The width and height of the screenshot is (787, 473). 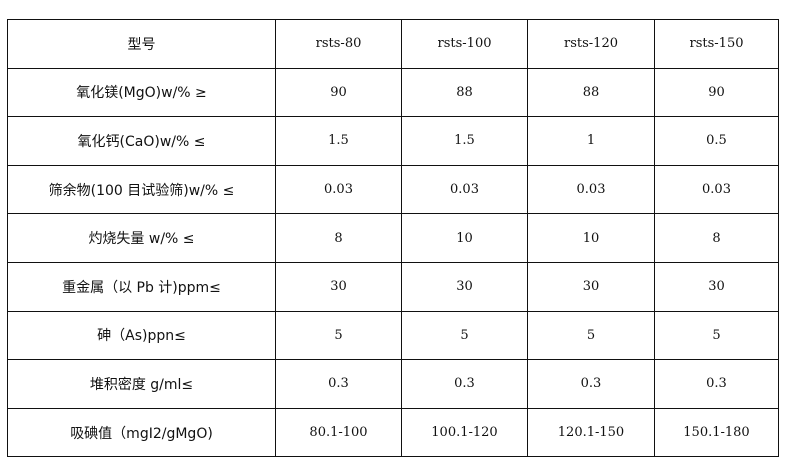 I want to click on row-label: 堆积密度 g/ml≤, so click(x=141, y=384).